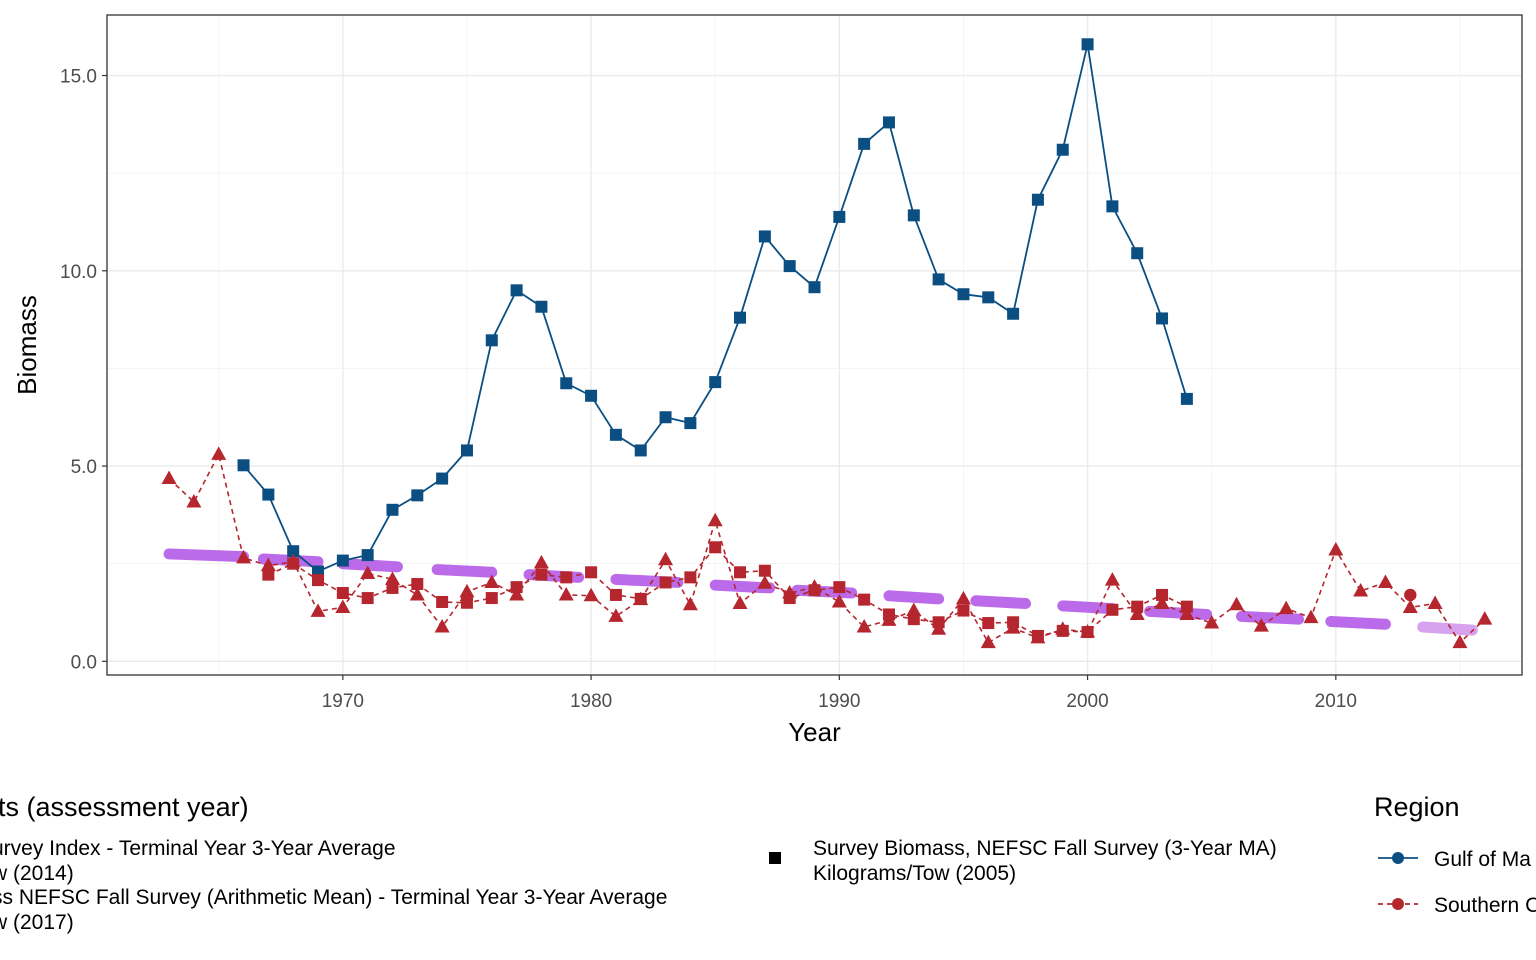 The image size is (1536, 960). What do you see at coordinates (814, 732) in the screenshot?
I see `x-axis-title: Year` at bounding box center [814, 732].